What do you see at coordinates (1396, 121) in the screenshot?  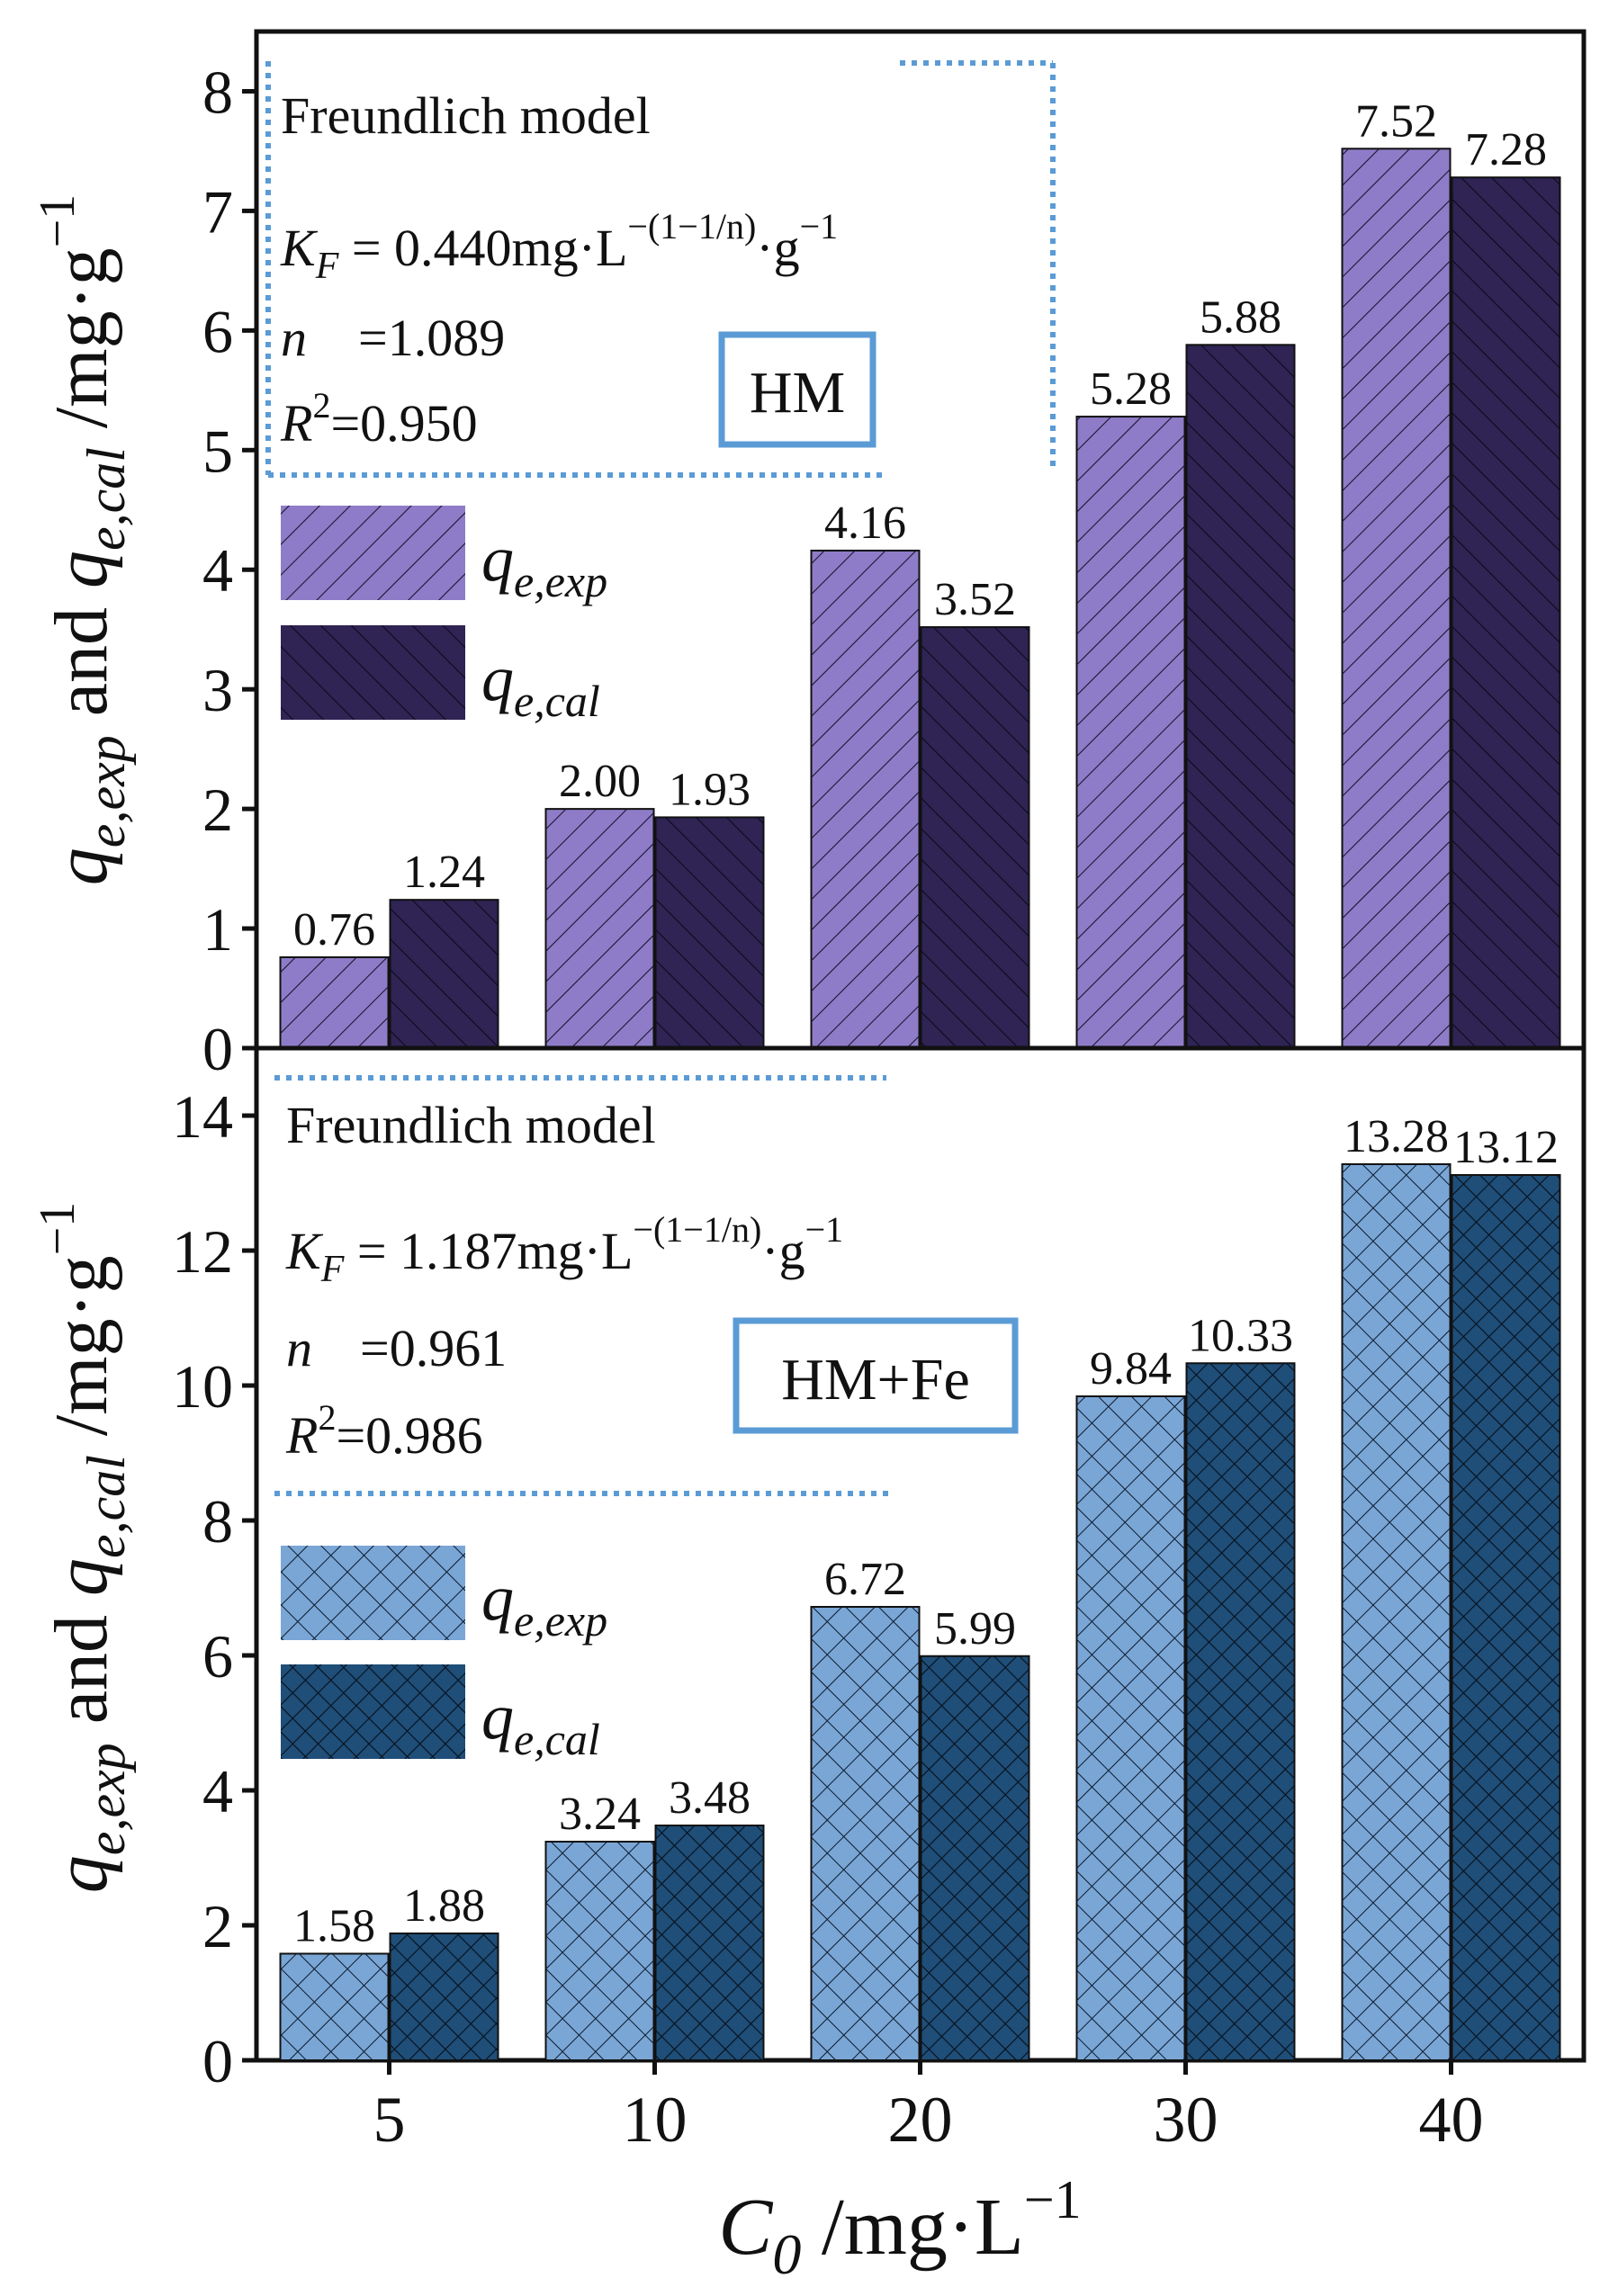 I see `top-bar-label: 7.52` at bounding box center [1396, 121].